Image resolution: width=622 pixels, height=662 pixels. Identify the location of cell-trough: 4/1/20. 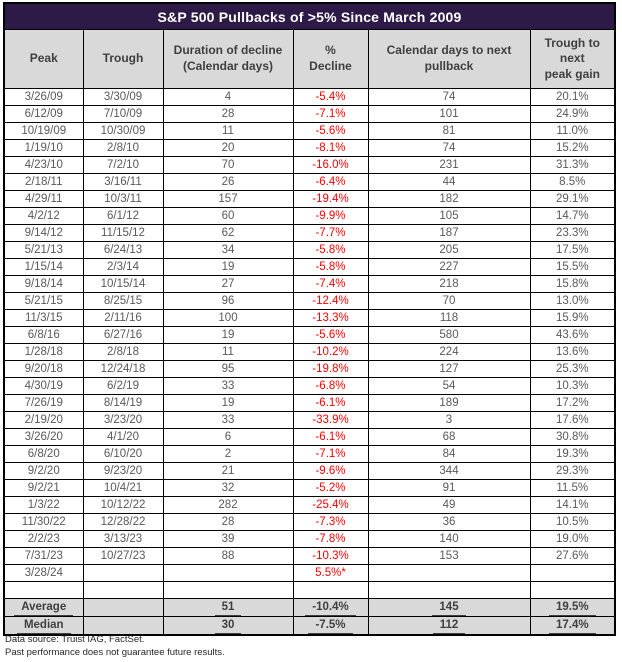
(123, 437).